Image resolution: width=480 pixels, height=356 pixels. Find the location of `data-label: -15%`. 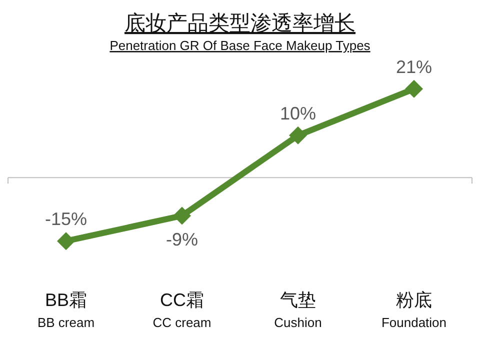

data-label: -15% is located at coordinates (66, 219).